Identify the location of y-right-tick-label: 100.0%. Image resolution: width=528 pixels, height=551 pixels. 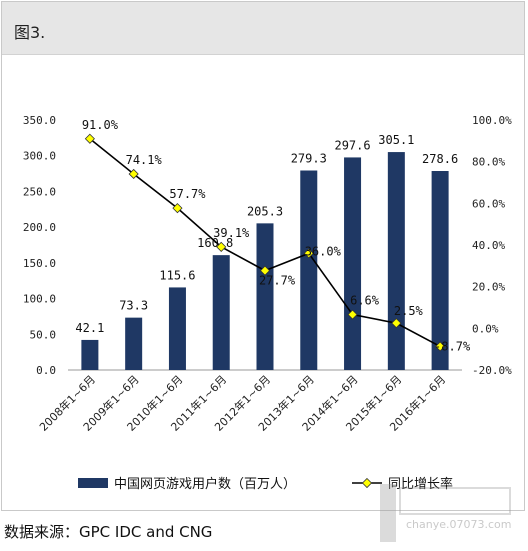
(492, 120).